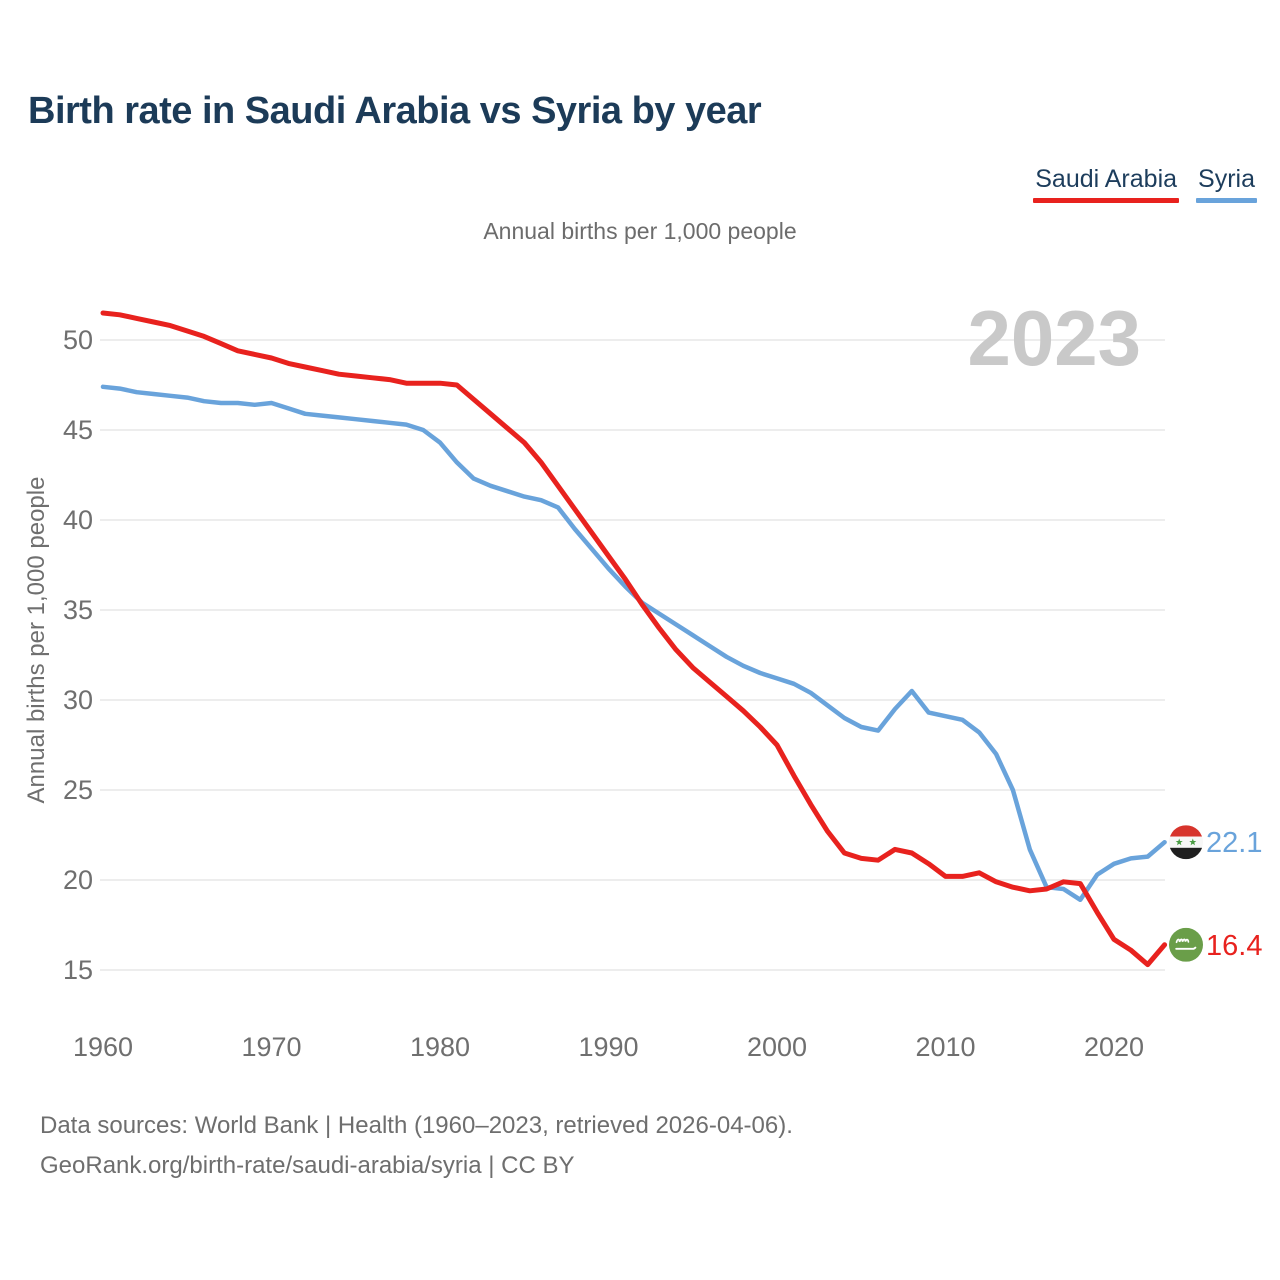  I want to click on legend-underline-saudi-arabia, so click(1106, 200).